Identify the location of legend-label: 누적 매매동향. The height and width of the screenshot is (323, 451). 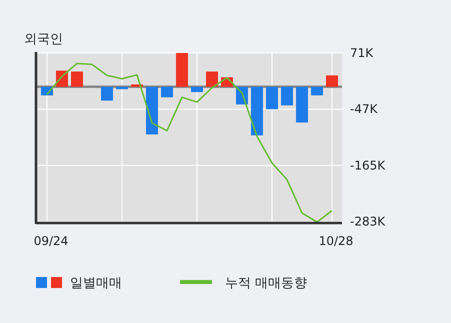
(266, 283).